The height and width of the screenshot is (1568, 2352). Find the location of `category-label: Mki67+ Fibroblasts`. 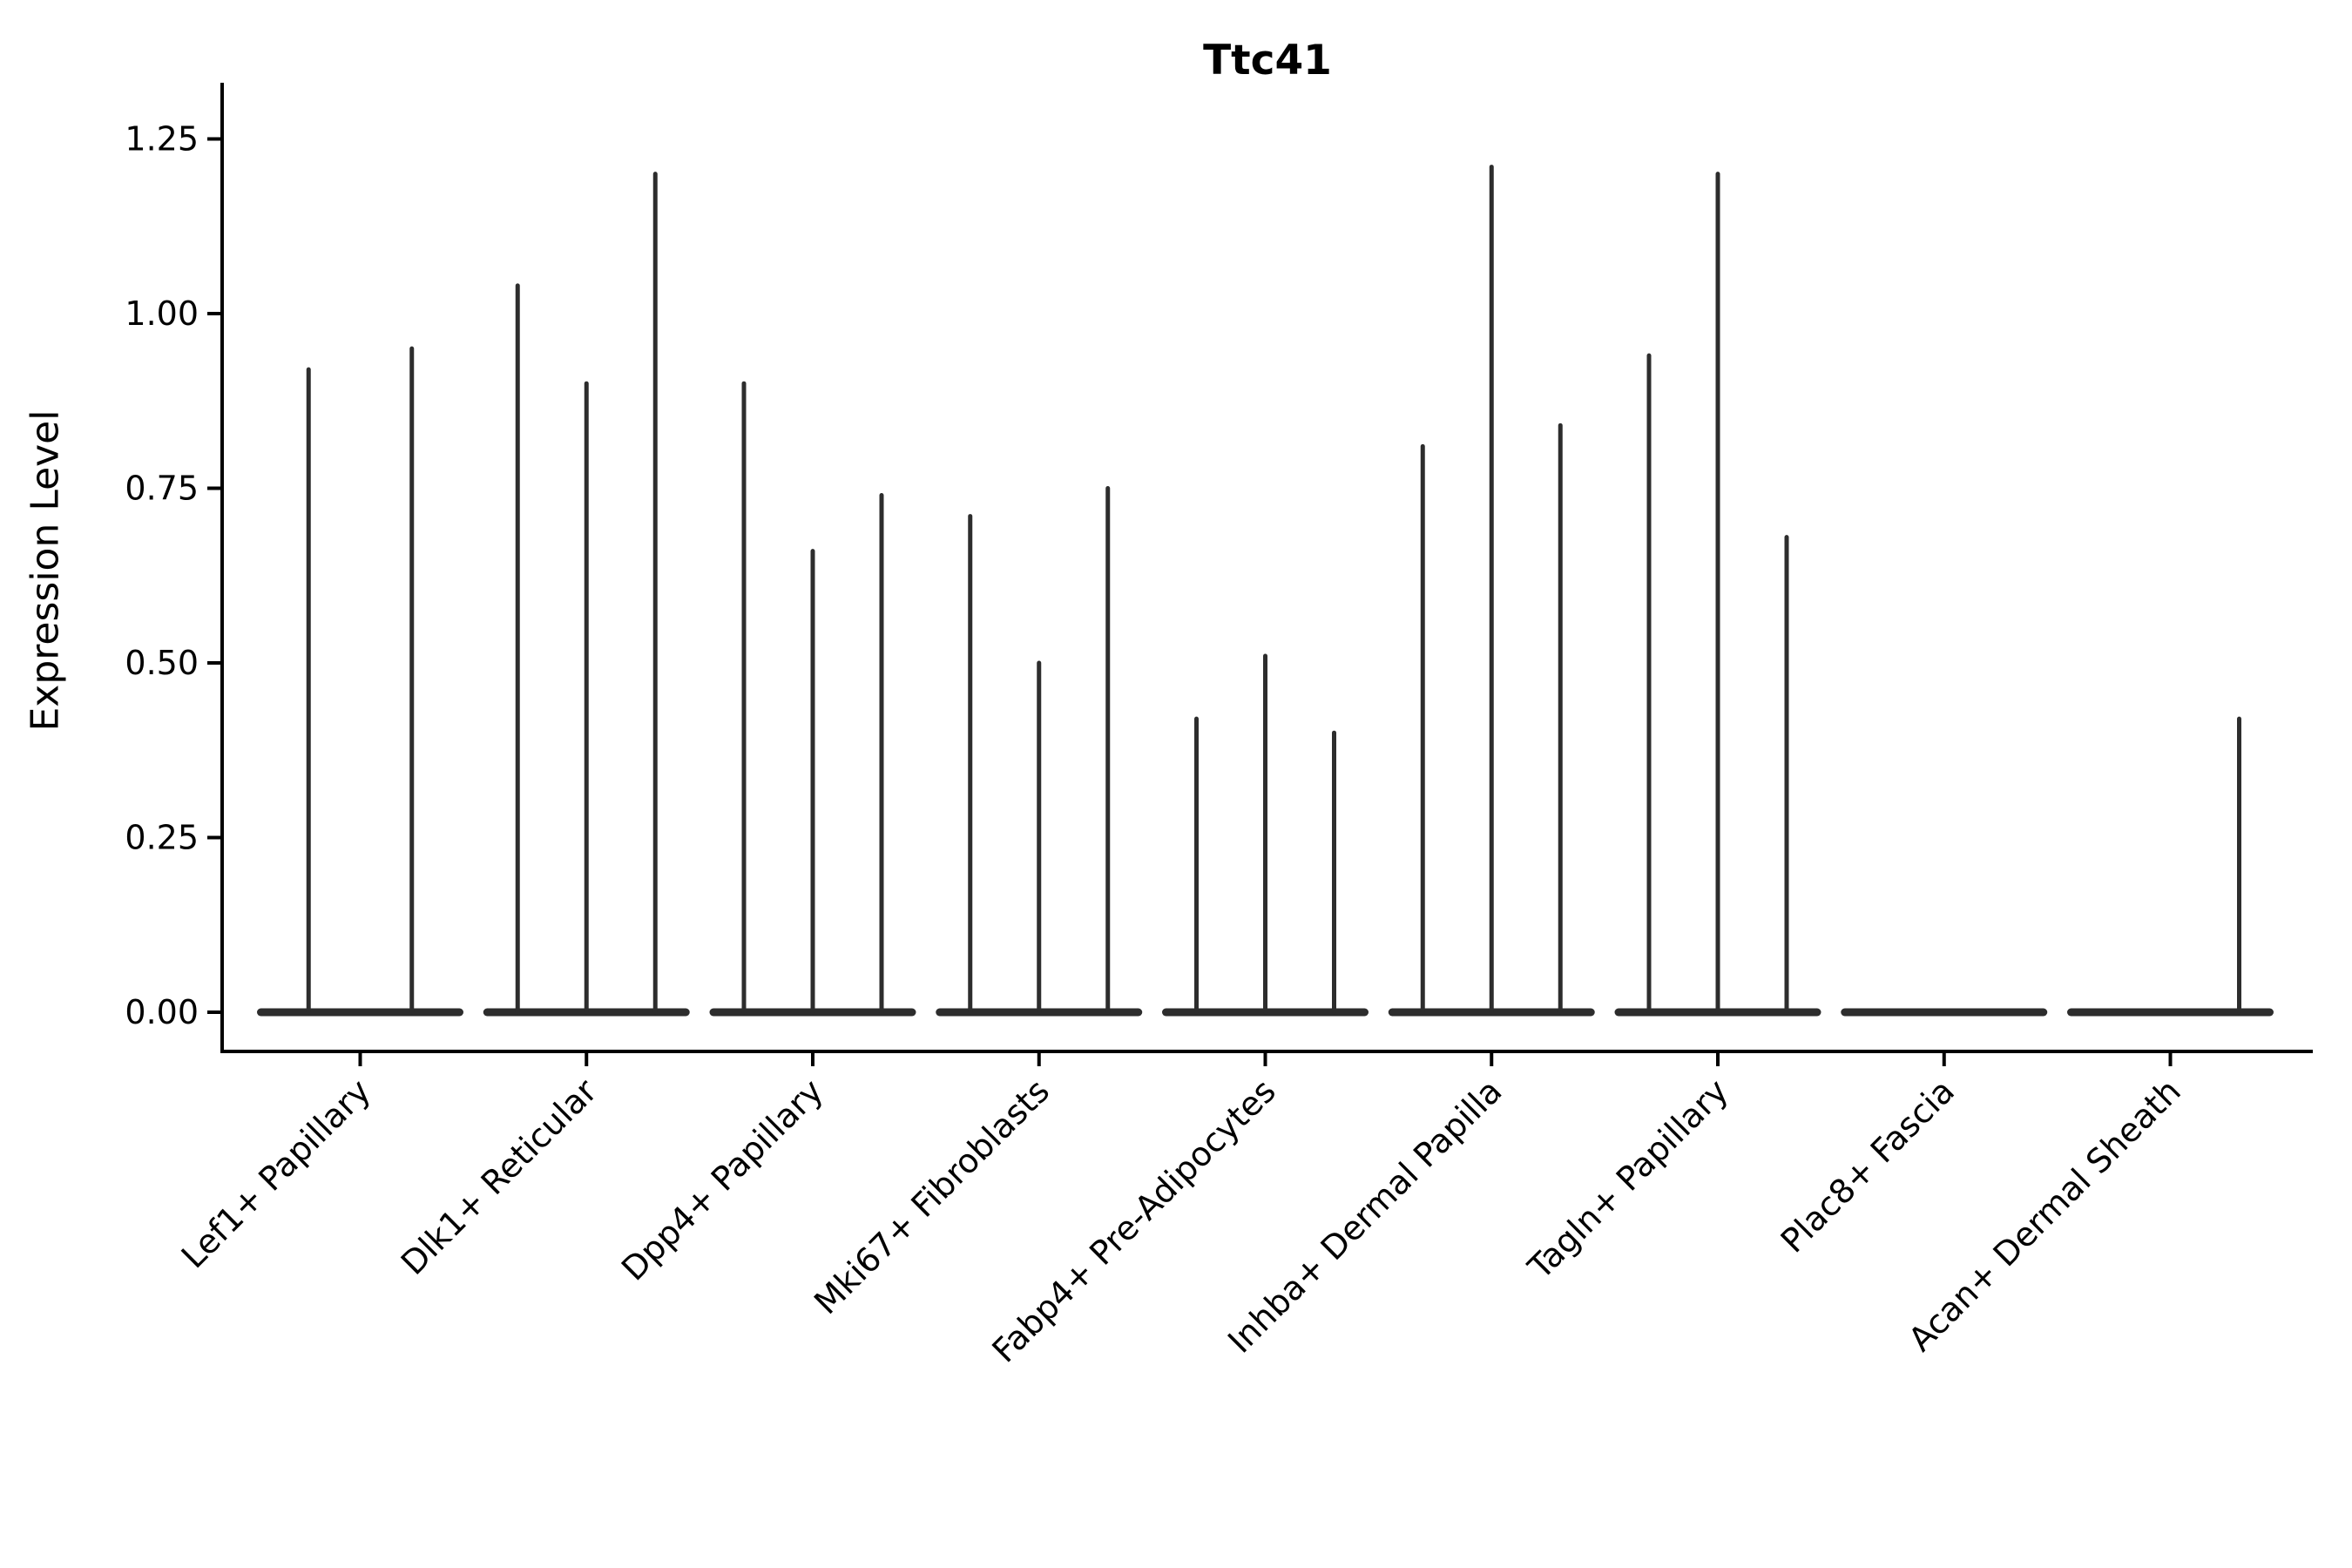

category-label: Mki67+ Fibroblasts is located at coordinates (932, 1196).